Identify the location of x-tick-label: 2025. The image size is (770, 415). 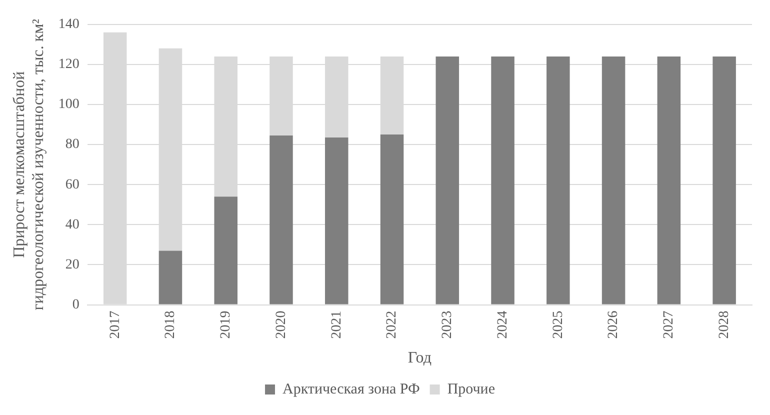
(558, 324).